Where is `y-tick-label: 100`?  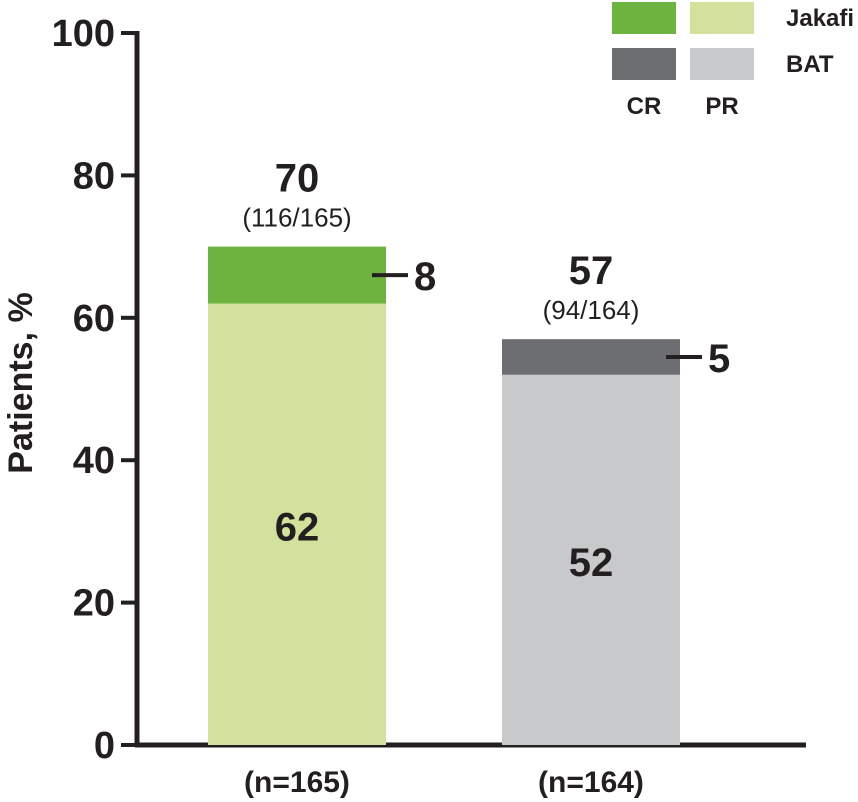
y-tick-label: 100 is located at coordinates (83, 34).